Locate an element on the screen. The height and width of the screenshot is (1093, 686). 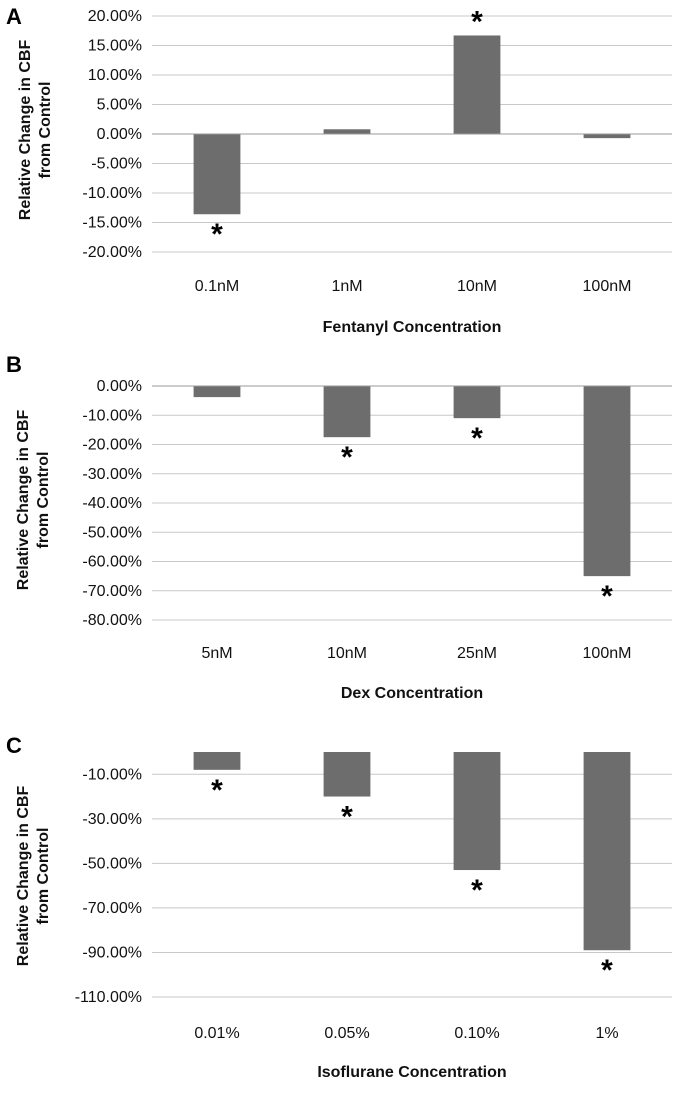
y-axis-title-line2-b: from Control is located at coordinates (43, 500).